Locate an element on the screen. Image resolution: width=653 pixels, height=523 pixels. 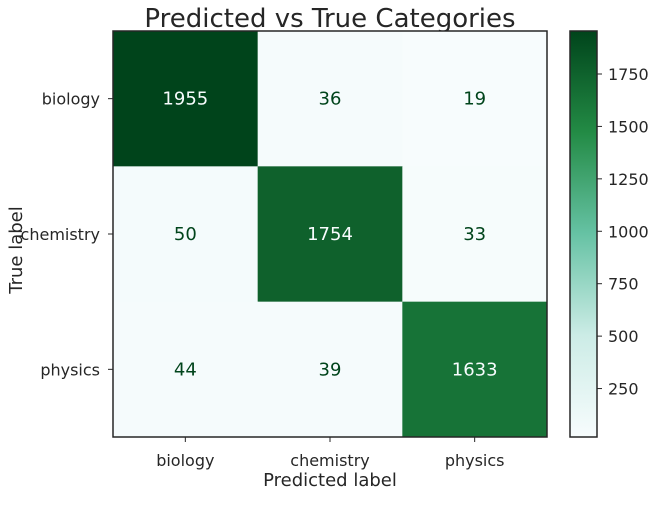
cell-value-label: 1955 is located at coordinates (185, 99).